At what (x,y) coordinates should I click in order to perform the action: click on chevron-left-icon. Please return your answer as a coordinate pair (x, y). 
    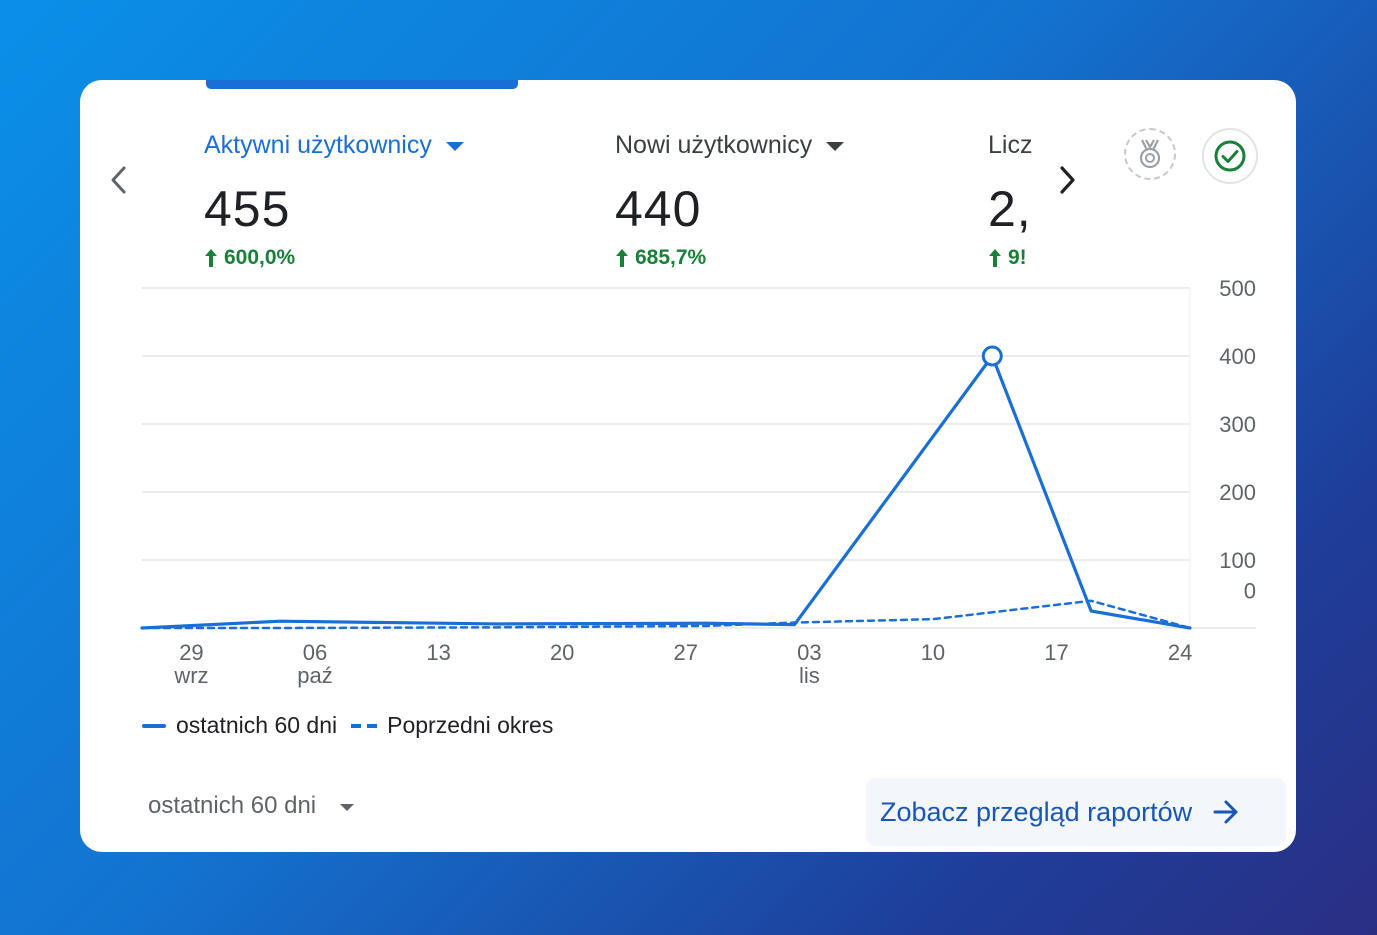
    Looking at the image, I should click on (118, 180).